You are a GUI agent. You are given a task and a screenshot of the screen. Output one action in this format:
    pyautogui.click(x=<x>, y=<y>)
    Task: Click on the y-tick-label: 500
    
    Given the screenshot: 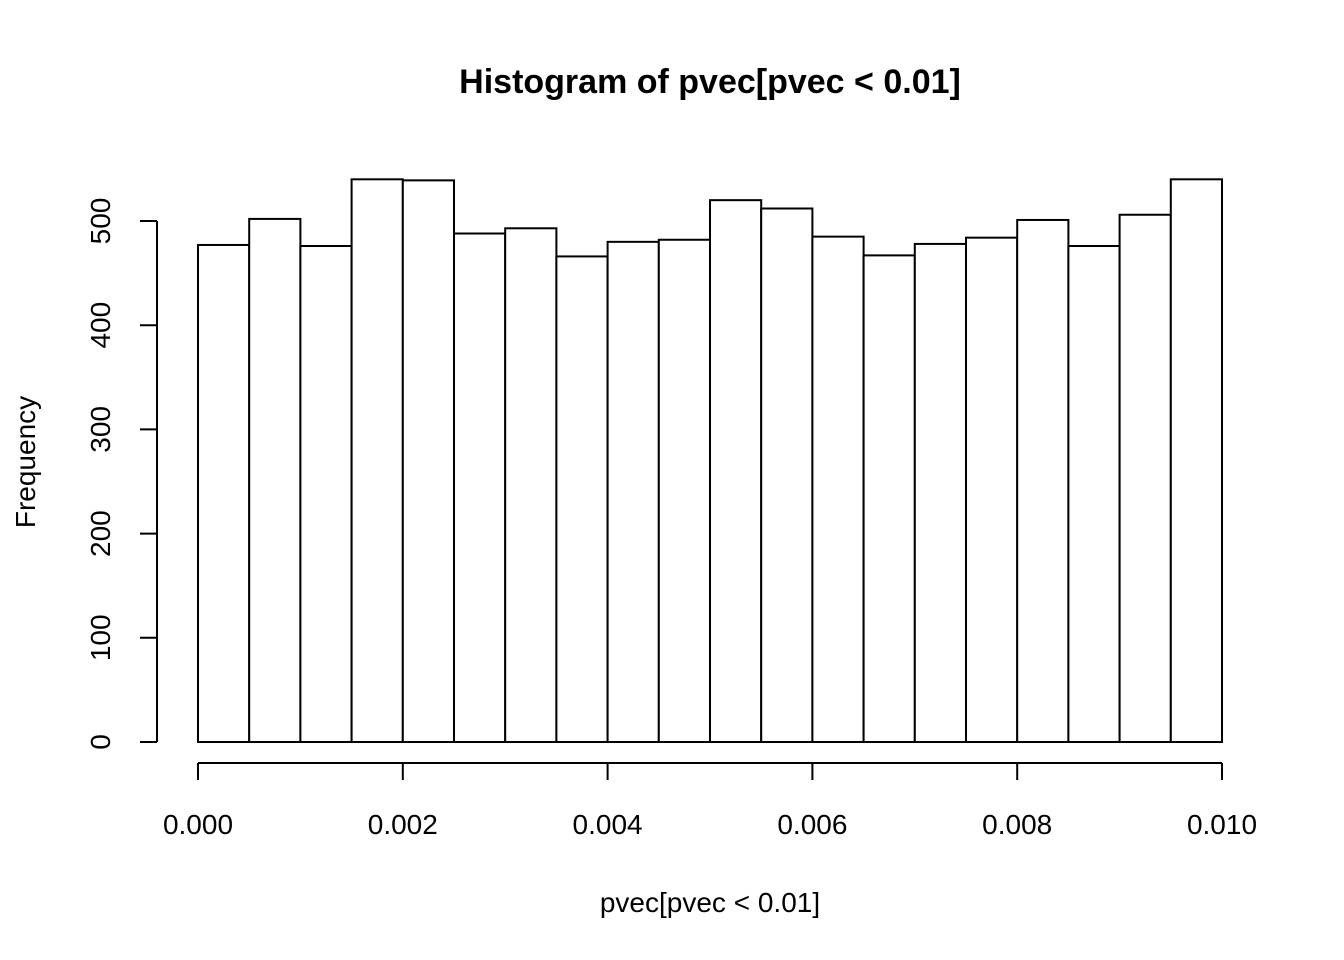 What is the action you would take?
    pyautogui.click(x=100, y=221)
    